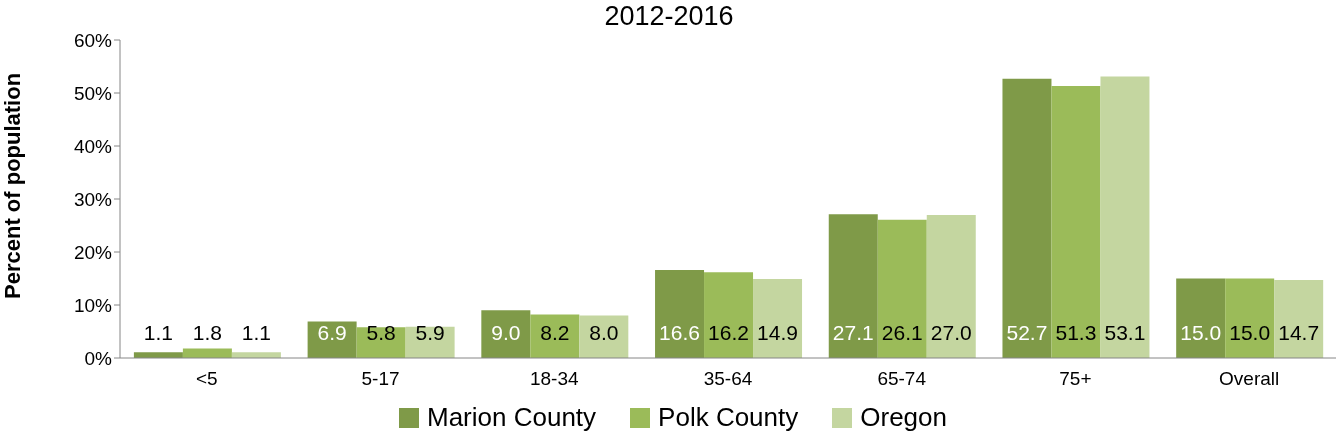 Image resolution: width=1338 pixels, height=437 pixels. I want to click on x-tick-label: 35-64, so click(728, 379).